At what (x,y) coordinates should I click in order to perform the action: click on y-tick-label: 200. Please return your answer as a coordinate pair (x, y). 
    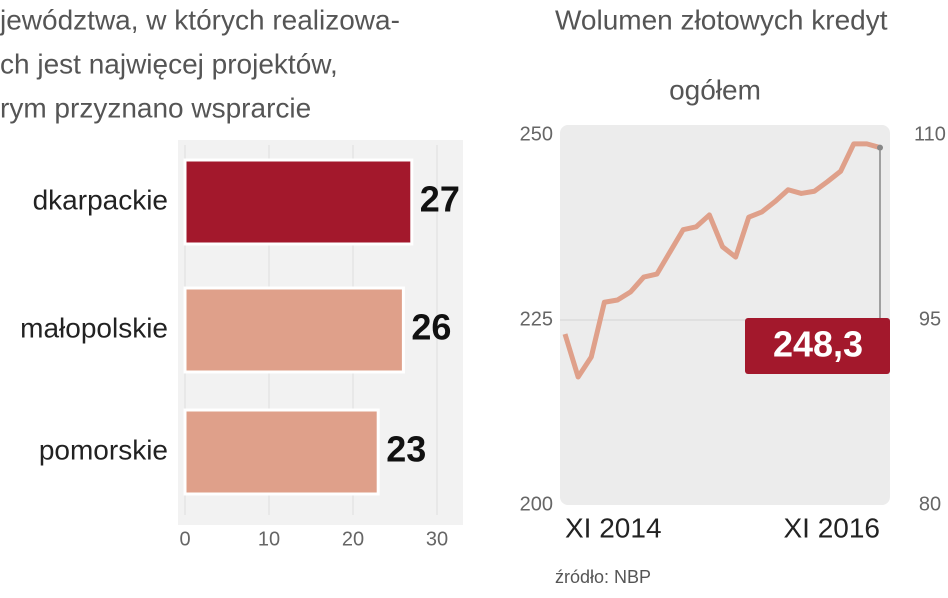
    Looking at the image, I should click on (536, 504).